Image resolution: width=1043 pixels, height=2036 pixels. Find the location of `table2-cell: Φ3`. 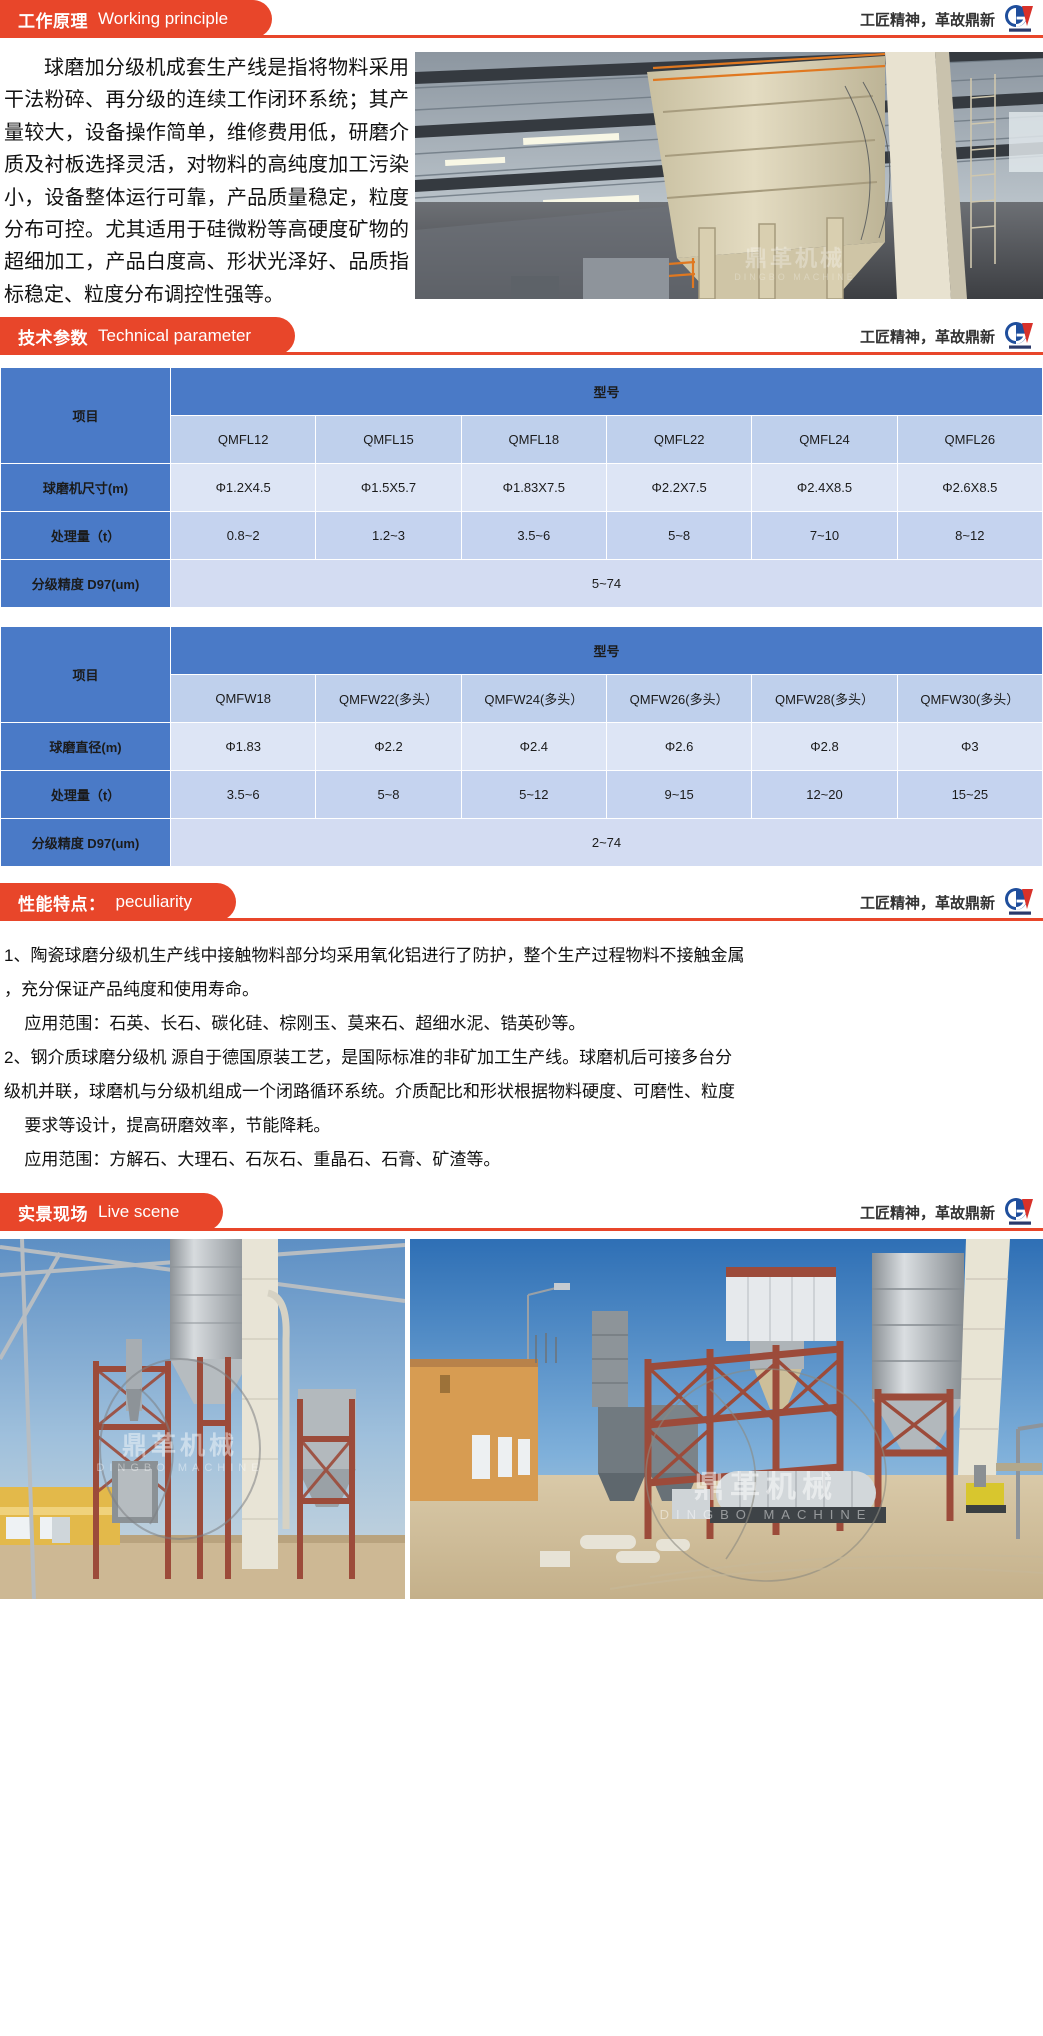

table2-cell: Φ3 is located at coordinates (969, 747).